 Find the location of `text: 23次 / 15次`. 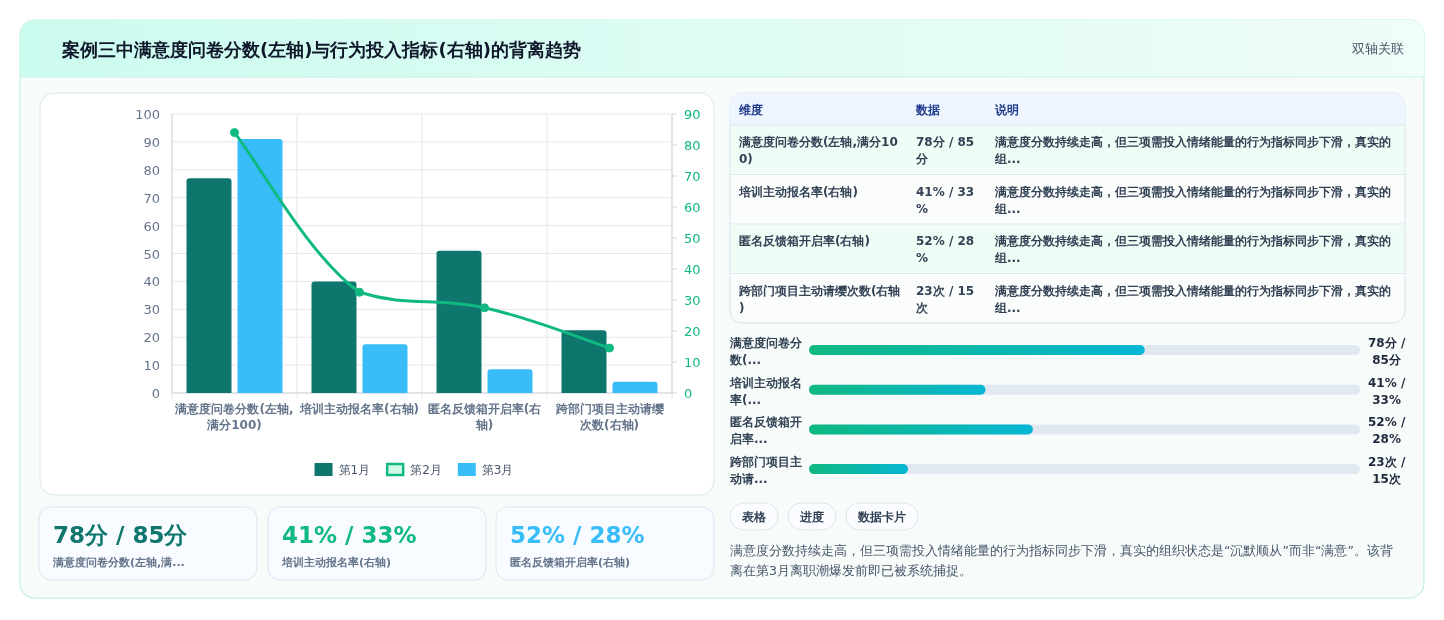

text: 23次 / 15次 is located at coordinates (945, 299).